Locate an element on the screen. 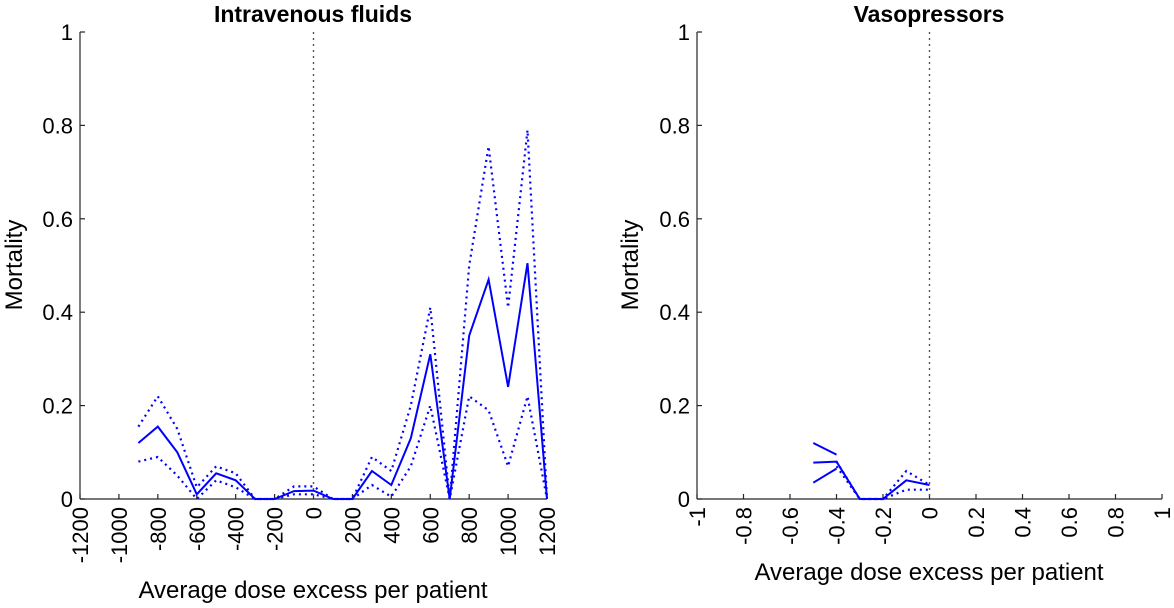  x-tick-label: 600 is located at coordinates (430, 525).